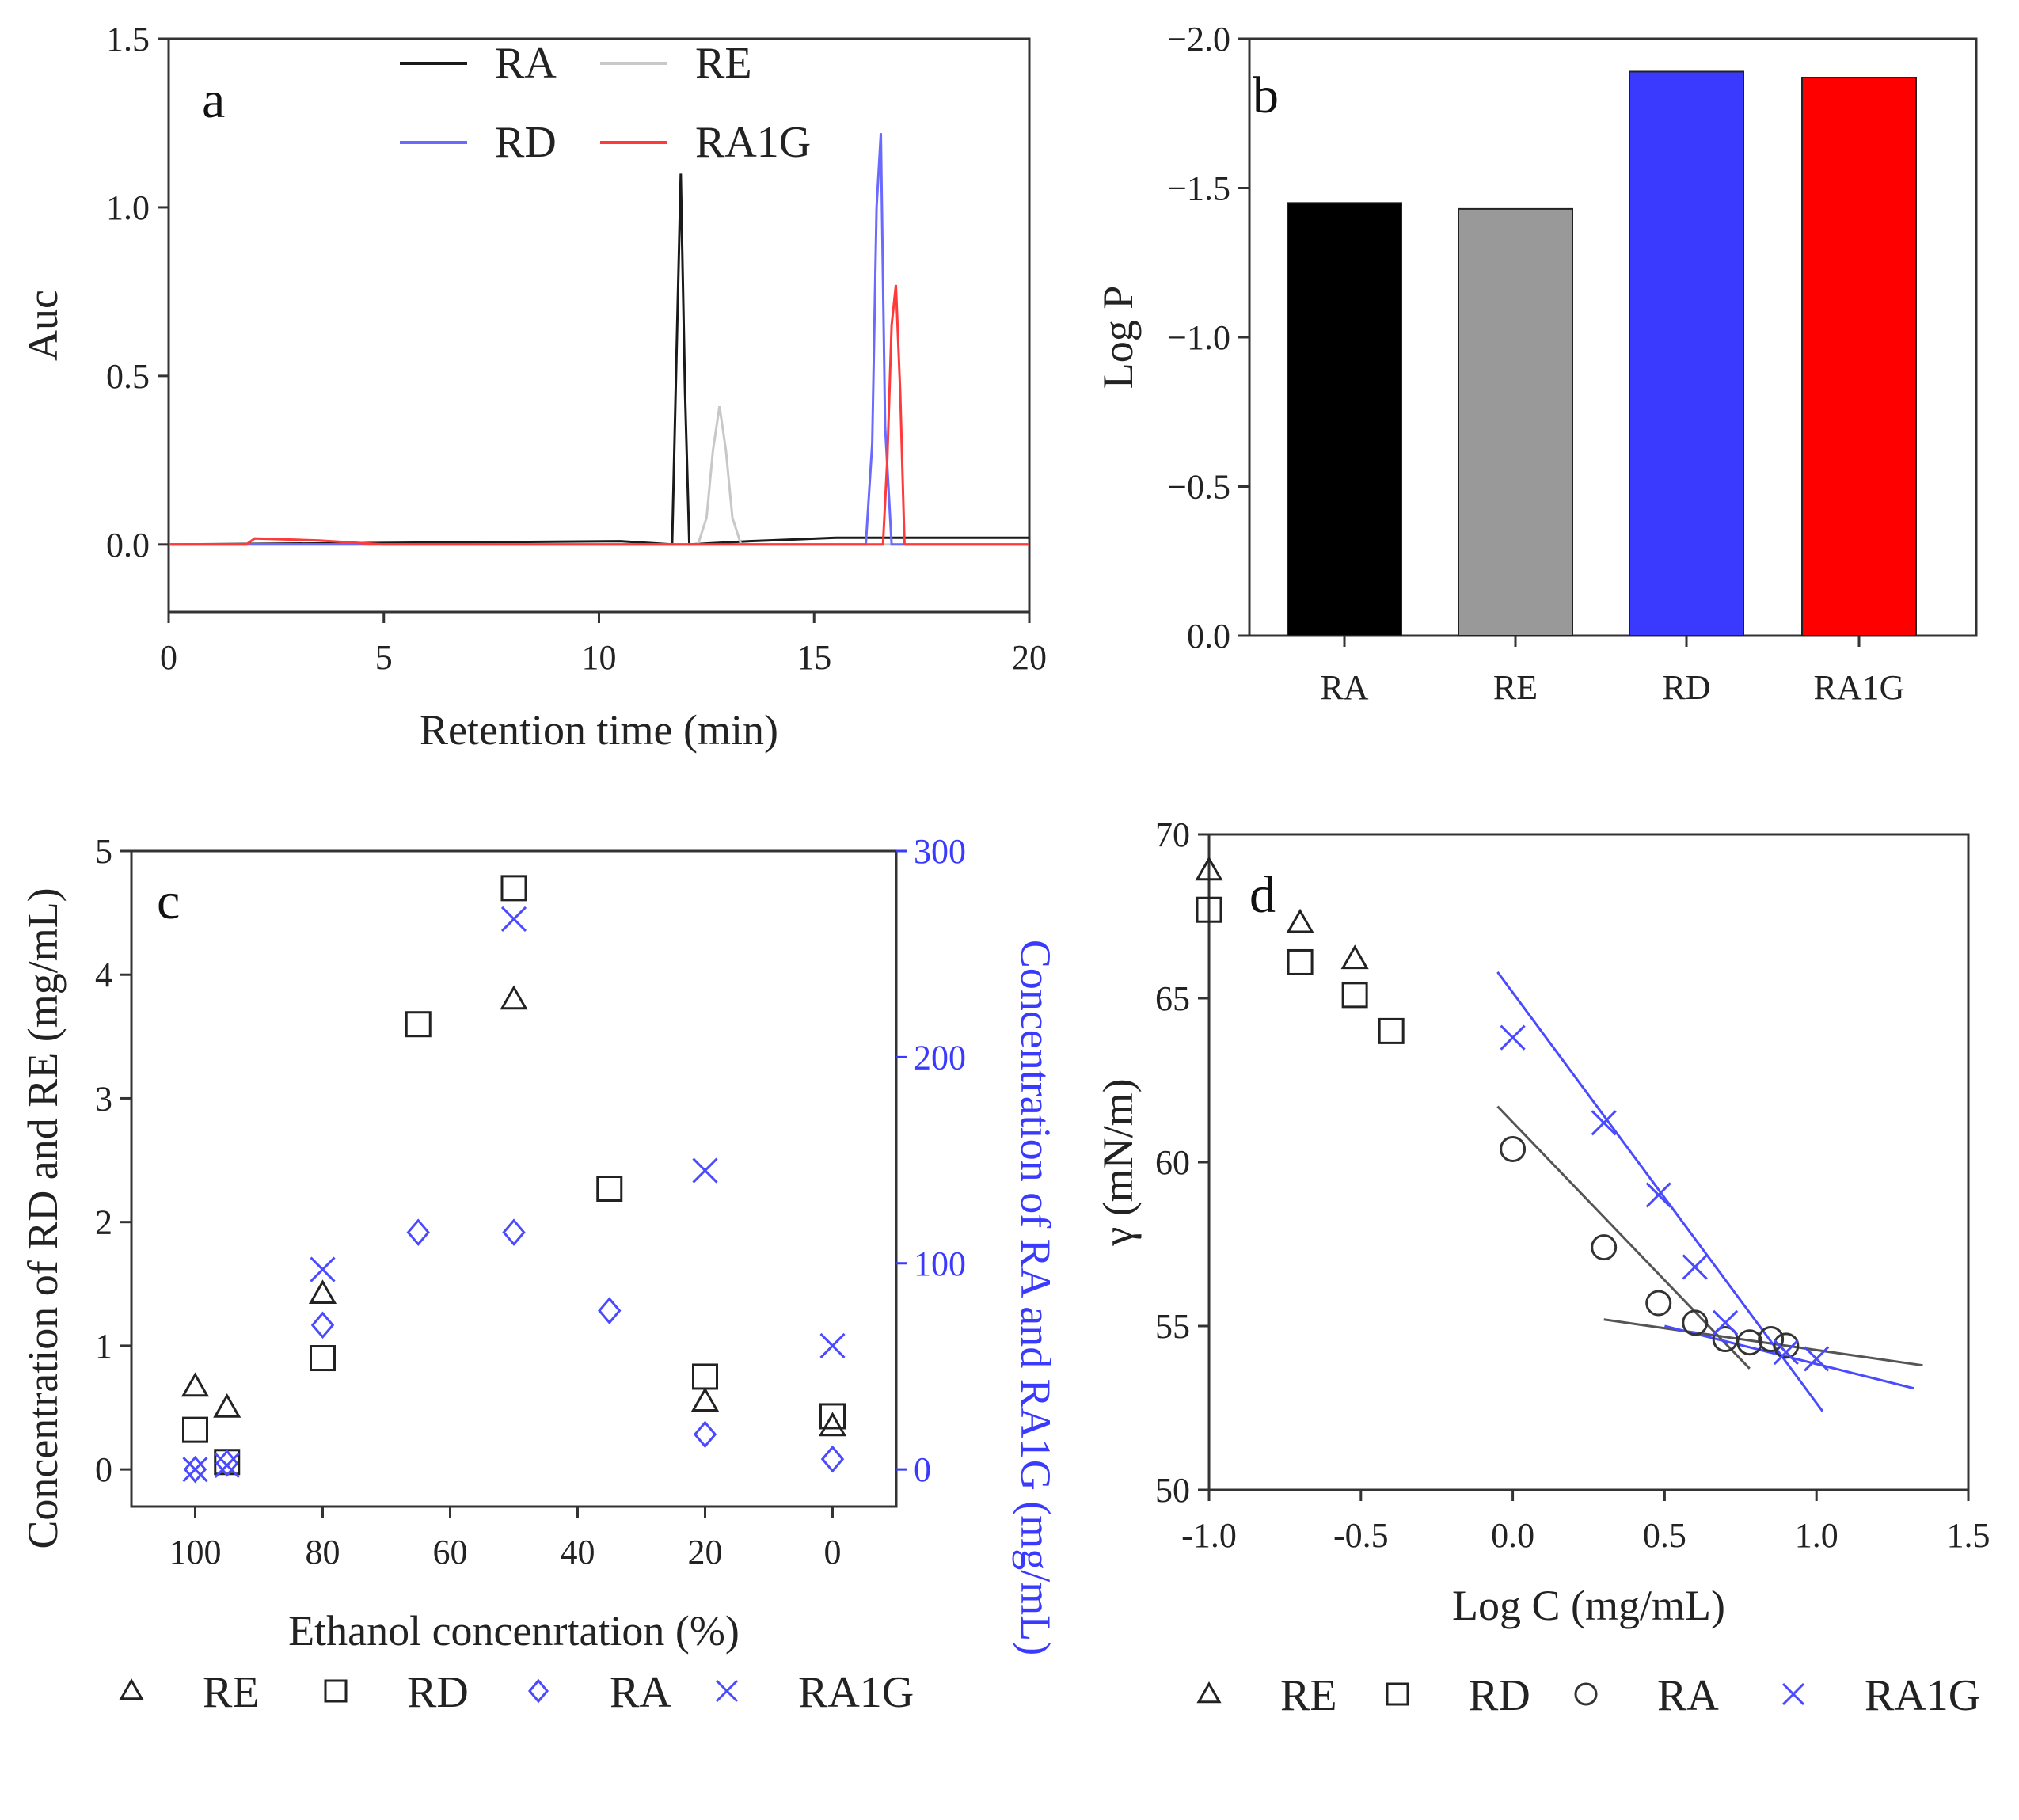 The width and height of the screenshot is (2019, 1820). I want to click on x-tick-label: 1.0, so click(1816, 1535).